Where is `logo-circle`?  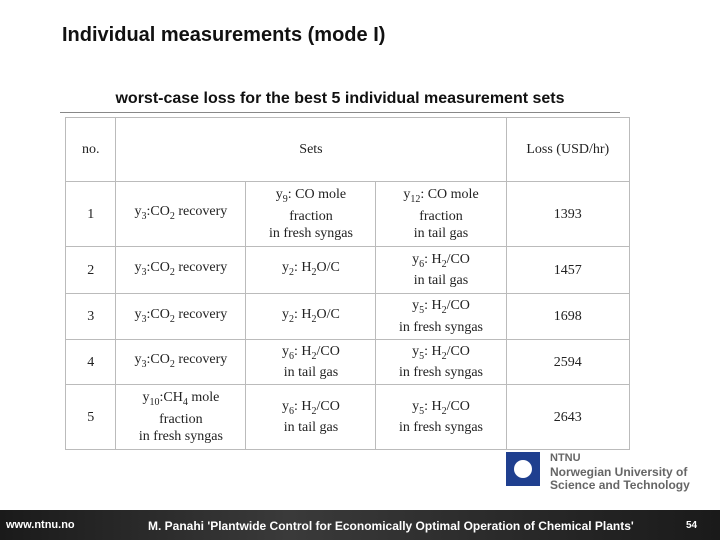 logo-circle is located at coordinates (523, 469).